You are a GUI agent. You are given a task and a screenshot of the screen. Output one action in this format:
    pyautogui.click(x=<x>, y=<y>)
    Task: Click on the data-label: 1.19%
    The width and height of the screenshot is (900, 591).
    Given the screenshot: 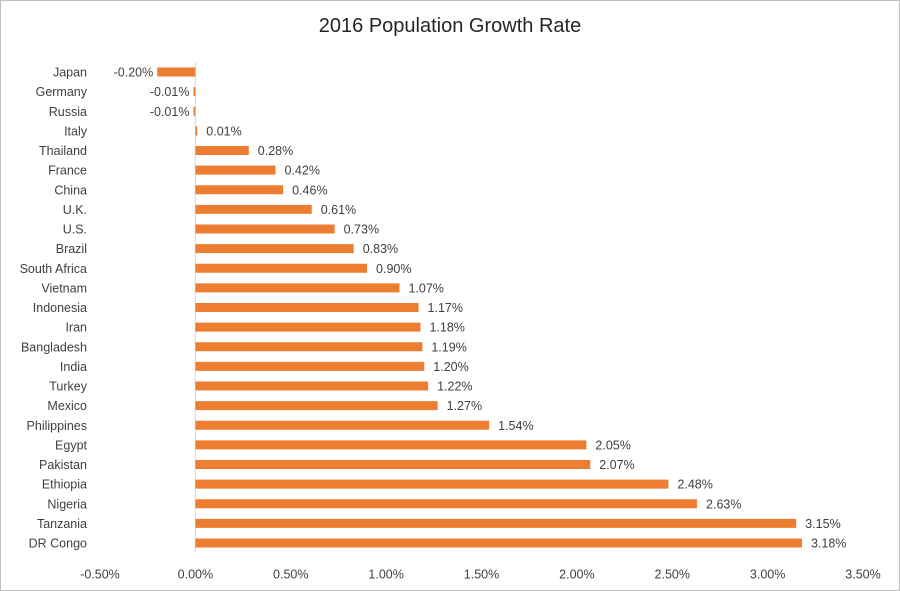 What is the action you would take?
    pyautogui.click(x=448, y=347)
    